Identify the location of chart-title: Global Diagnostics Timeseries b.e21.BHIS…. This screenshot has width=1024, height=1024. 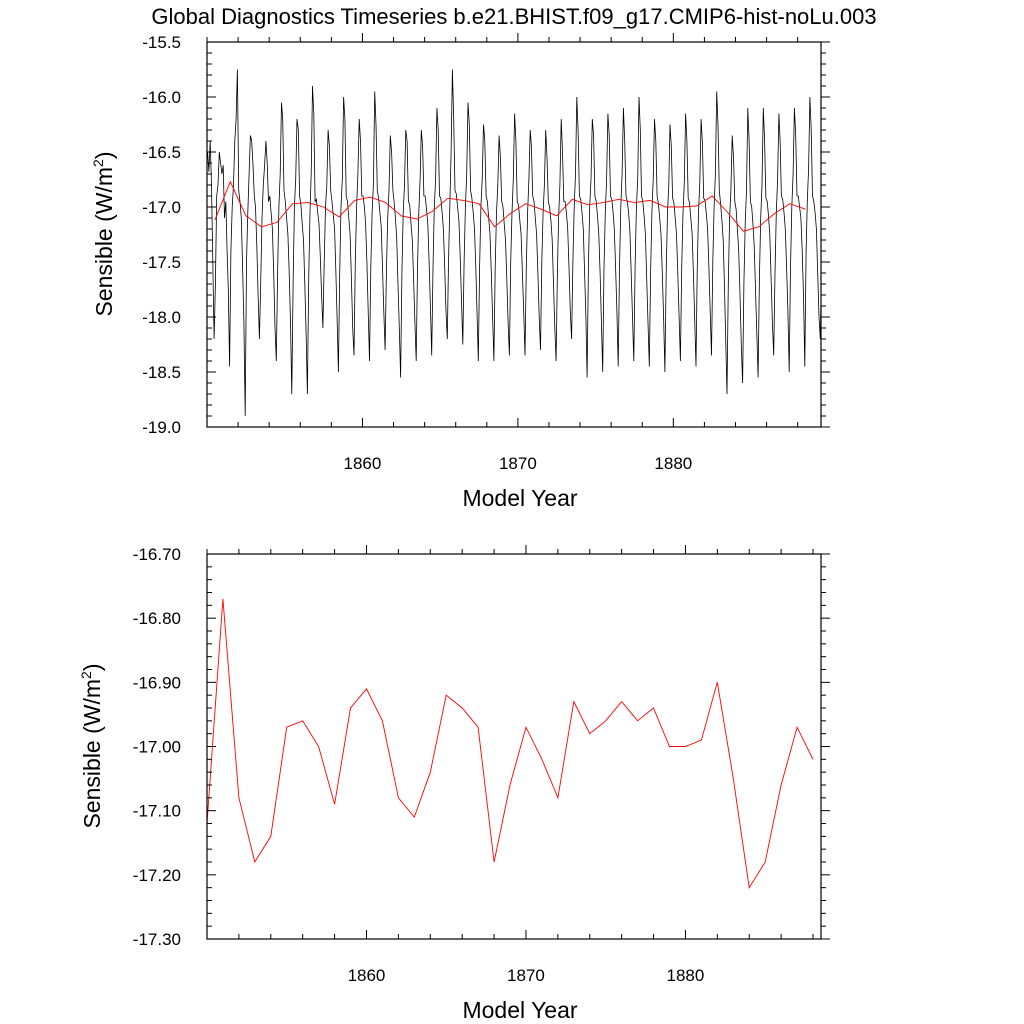
(513, 16).